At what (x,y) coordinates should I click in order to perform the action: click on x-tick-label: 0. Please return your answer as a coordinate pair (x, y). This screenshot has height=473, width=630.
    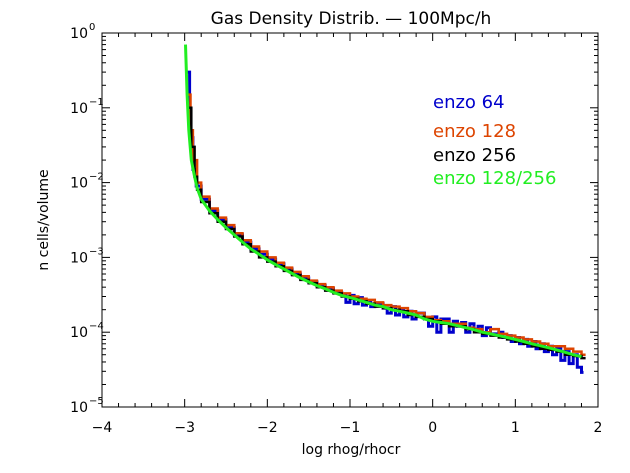
    Looking at the image, I should click on (432, 428).